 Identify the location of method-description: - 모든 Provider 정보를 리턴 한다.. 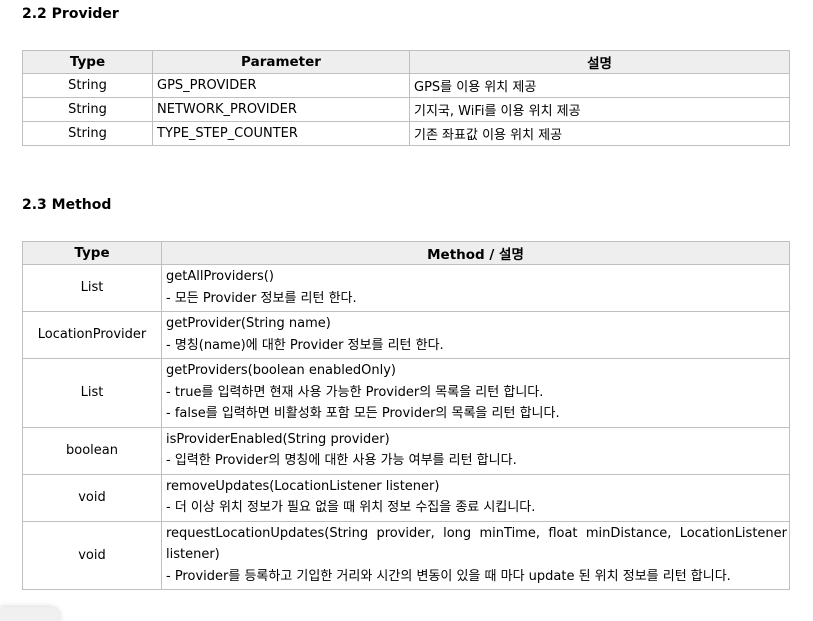
(261, 298).